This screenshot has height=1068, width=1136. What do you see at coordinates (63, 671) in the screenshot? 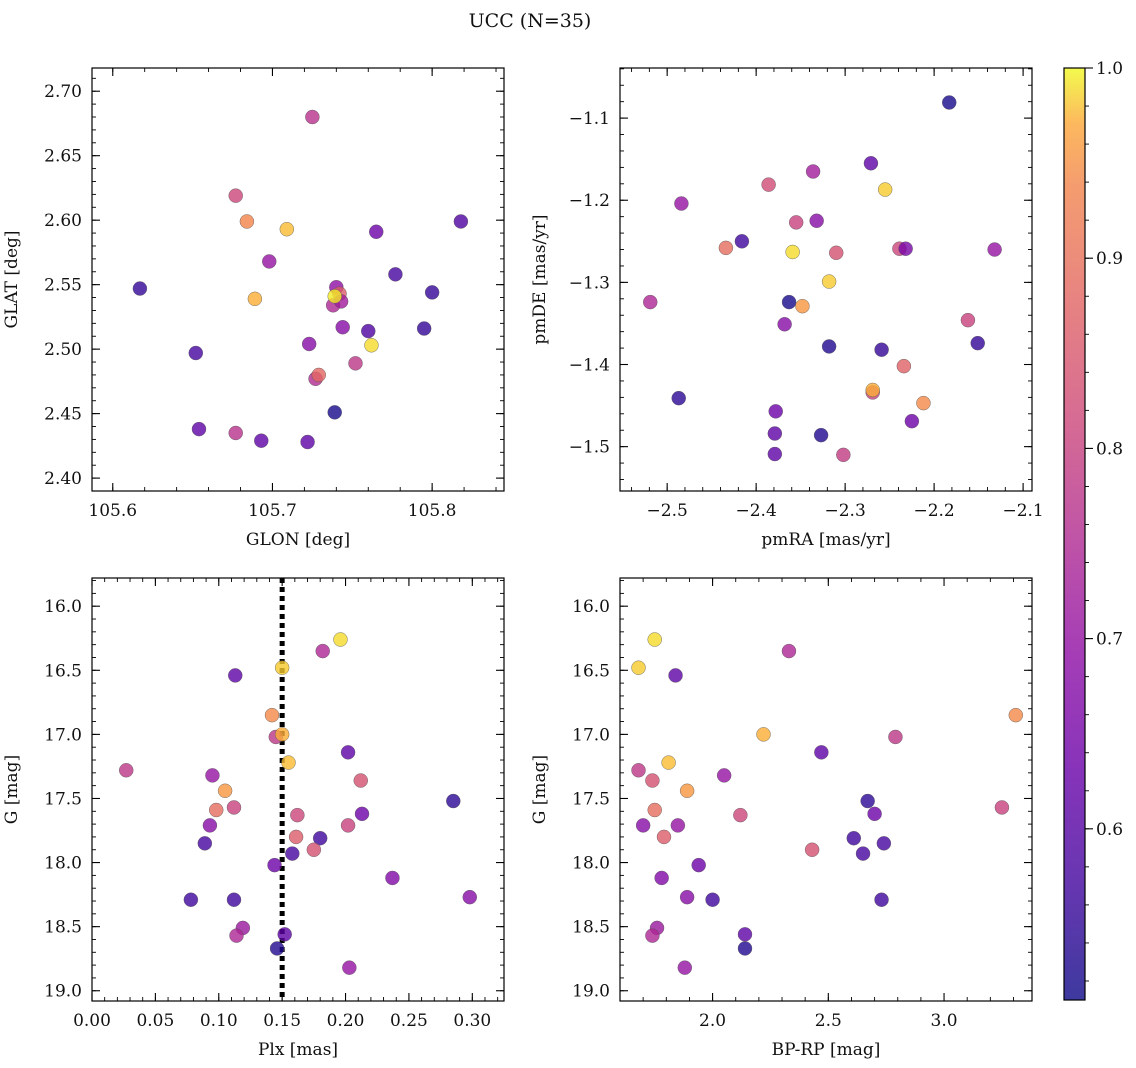
I see `y-tick-label: 16.5` at bounding box center [63, 671].